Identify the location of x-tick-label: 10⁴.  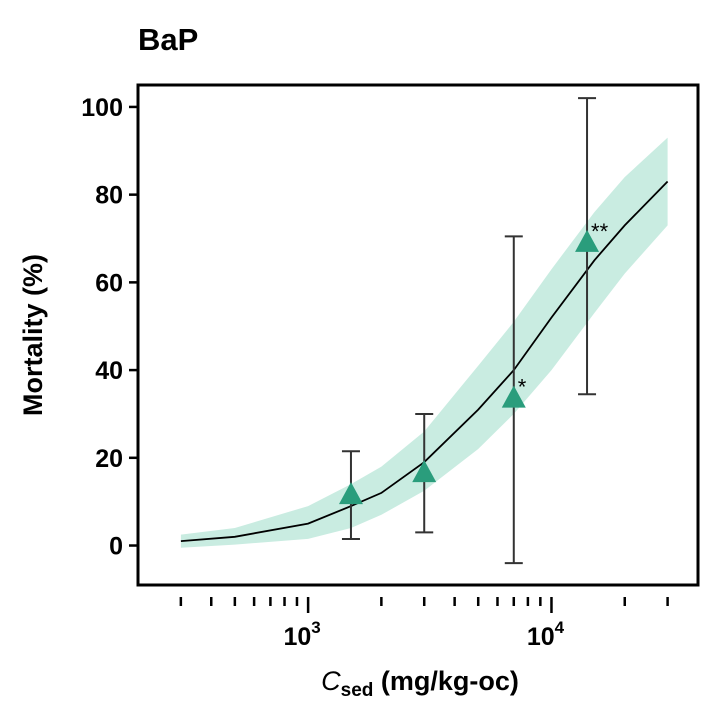
(546, 634).